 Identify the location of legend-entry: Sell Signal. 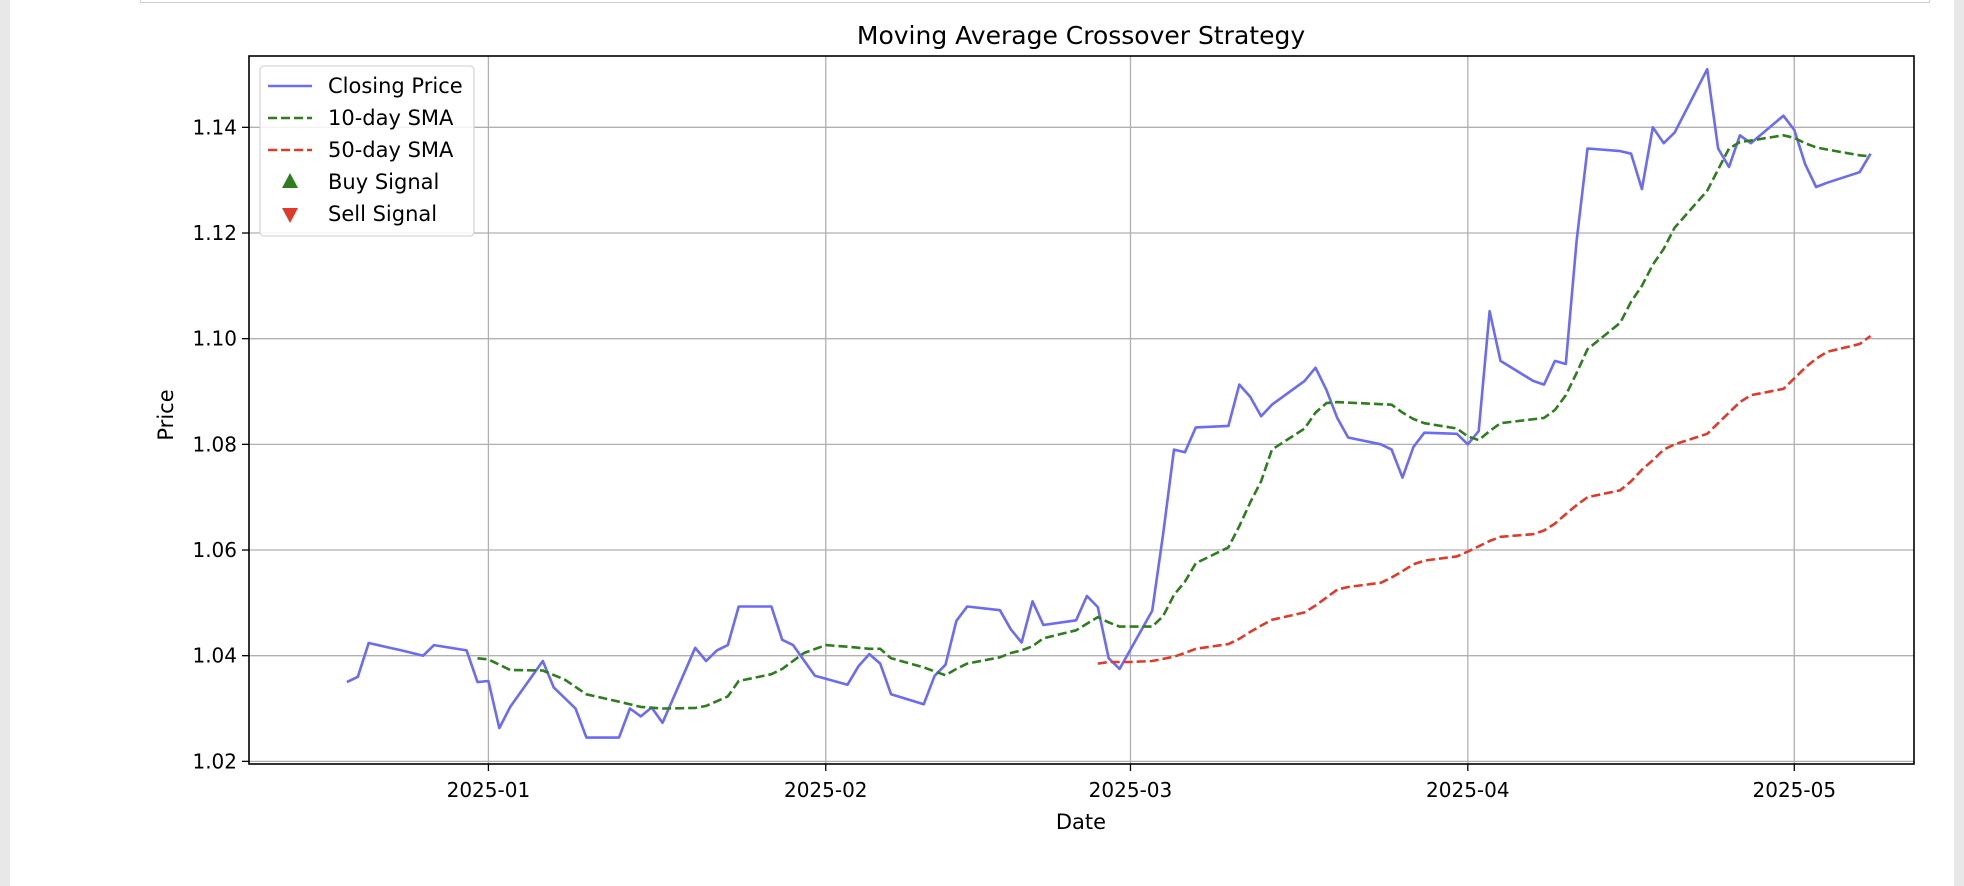
(359, 214).